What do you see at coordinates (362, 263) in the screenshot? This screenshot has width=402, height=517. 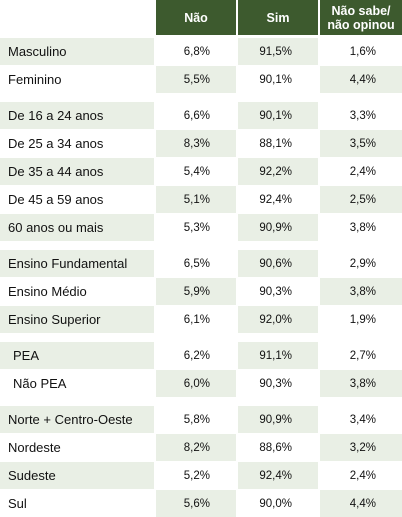 I see `cell-nao-sabe: 2,9%` at bounding box center [362, 263].